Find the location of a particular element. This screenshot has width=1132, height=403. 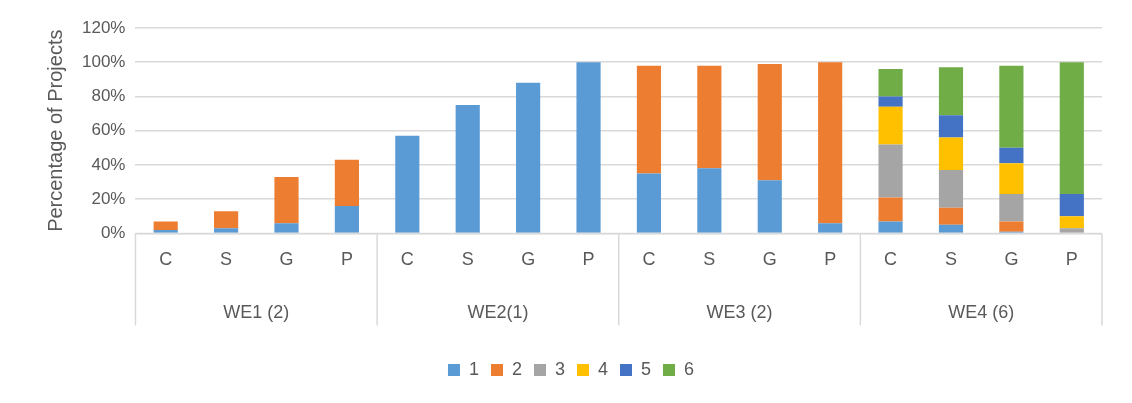

y-tick-label: 100% is located at coordinates (104, 61).